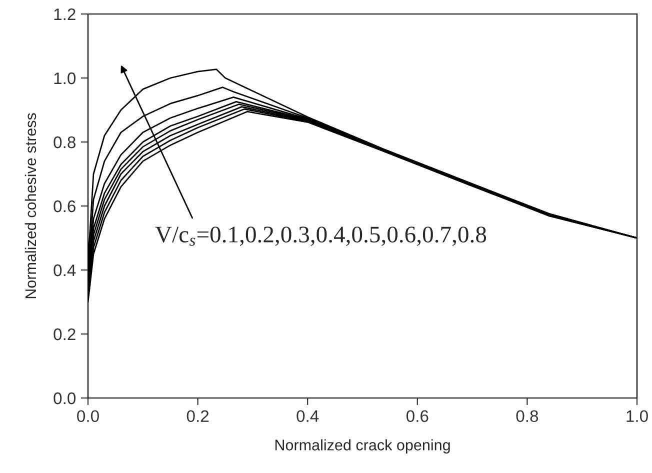 The width and height of the screenshot is (652, 473). I want to click on x-tick-label: 0.8, so click(527, 416).